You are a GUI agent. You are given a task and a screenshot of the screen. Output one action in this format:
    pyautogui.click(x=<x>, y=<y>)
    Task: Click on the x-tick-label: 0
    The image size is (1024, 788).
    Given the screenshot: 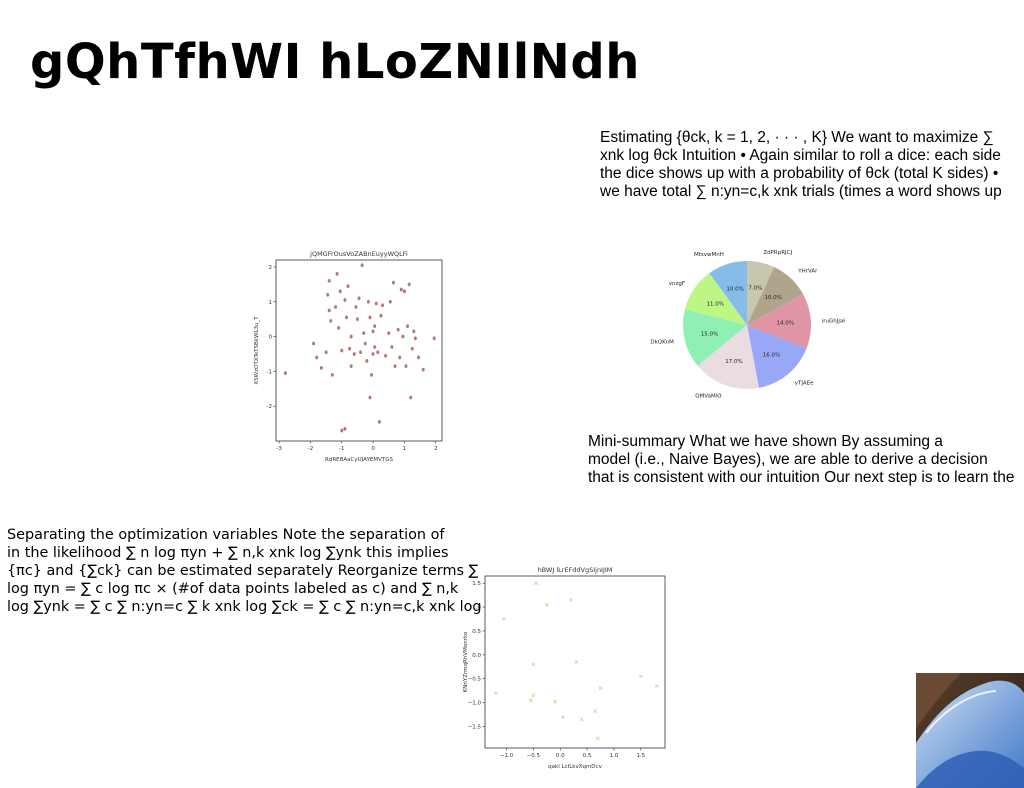 What is the action you would take?
    pyautogui.click(x=373, y=449)
    